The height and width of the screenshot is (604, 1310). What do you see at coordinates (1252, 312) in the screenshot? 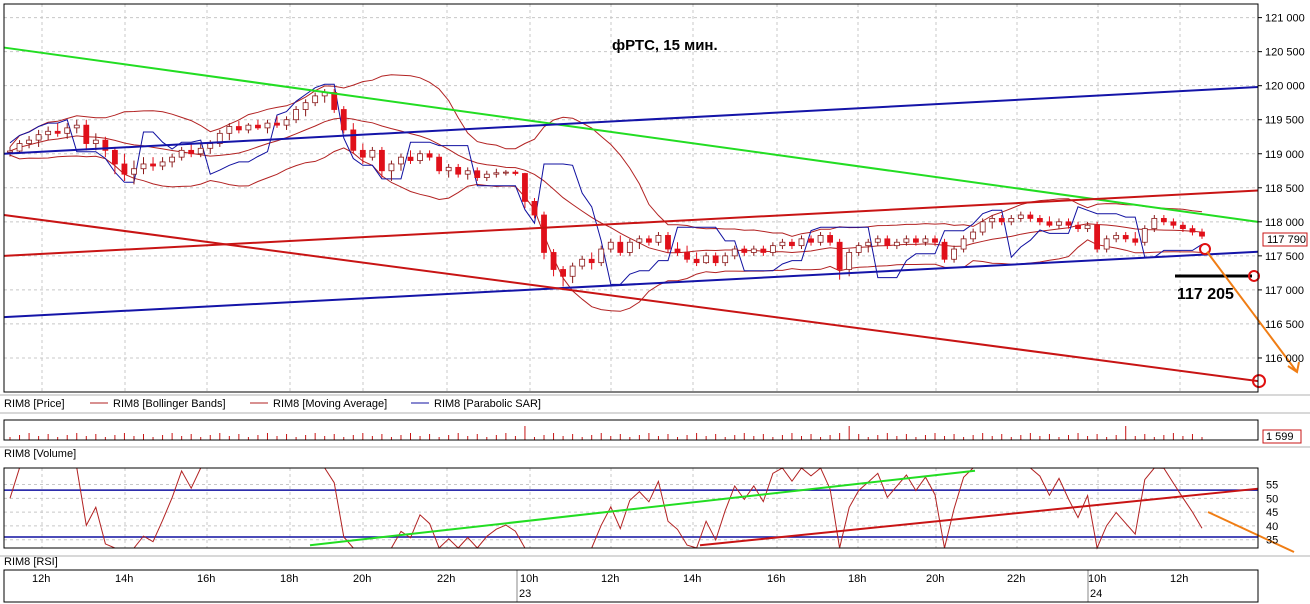
I see `forecast-arrow` at bounding box center [1252, 312].